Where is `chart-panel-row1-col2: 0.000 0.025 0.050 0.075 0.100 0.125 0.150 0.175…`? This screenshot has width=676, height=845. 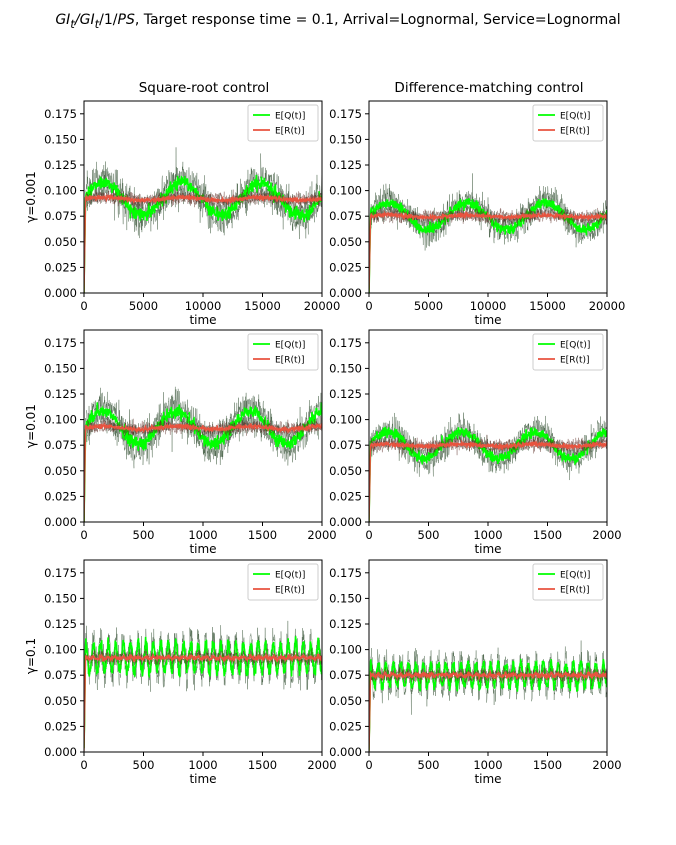 chart-panel-row1-col2: 0.000 0.025 0.050 0.075 0.100 0.125 0.150 0.175… is located at coordinates (477, 213).